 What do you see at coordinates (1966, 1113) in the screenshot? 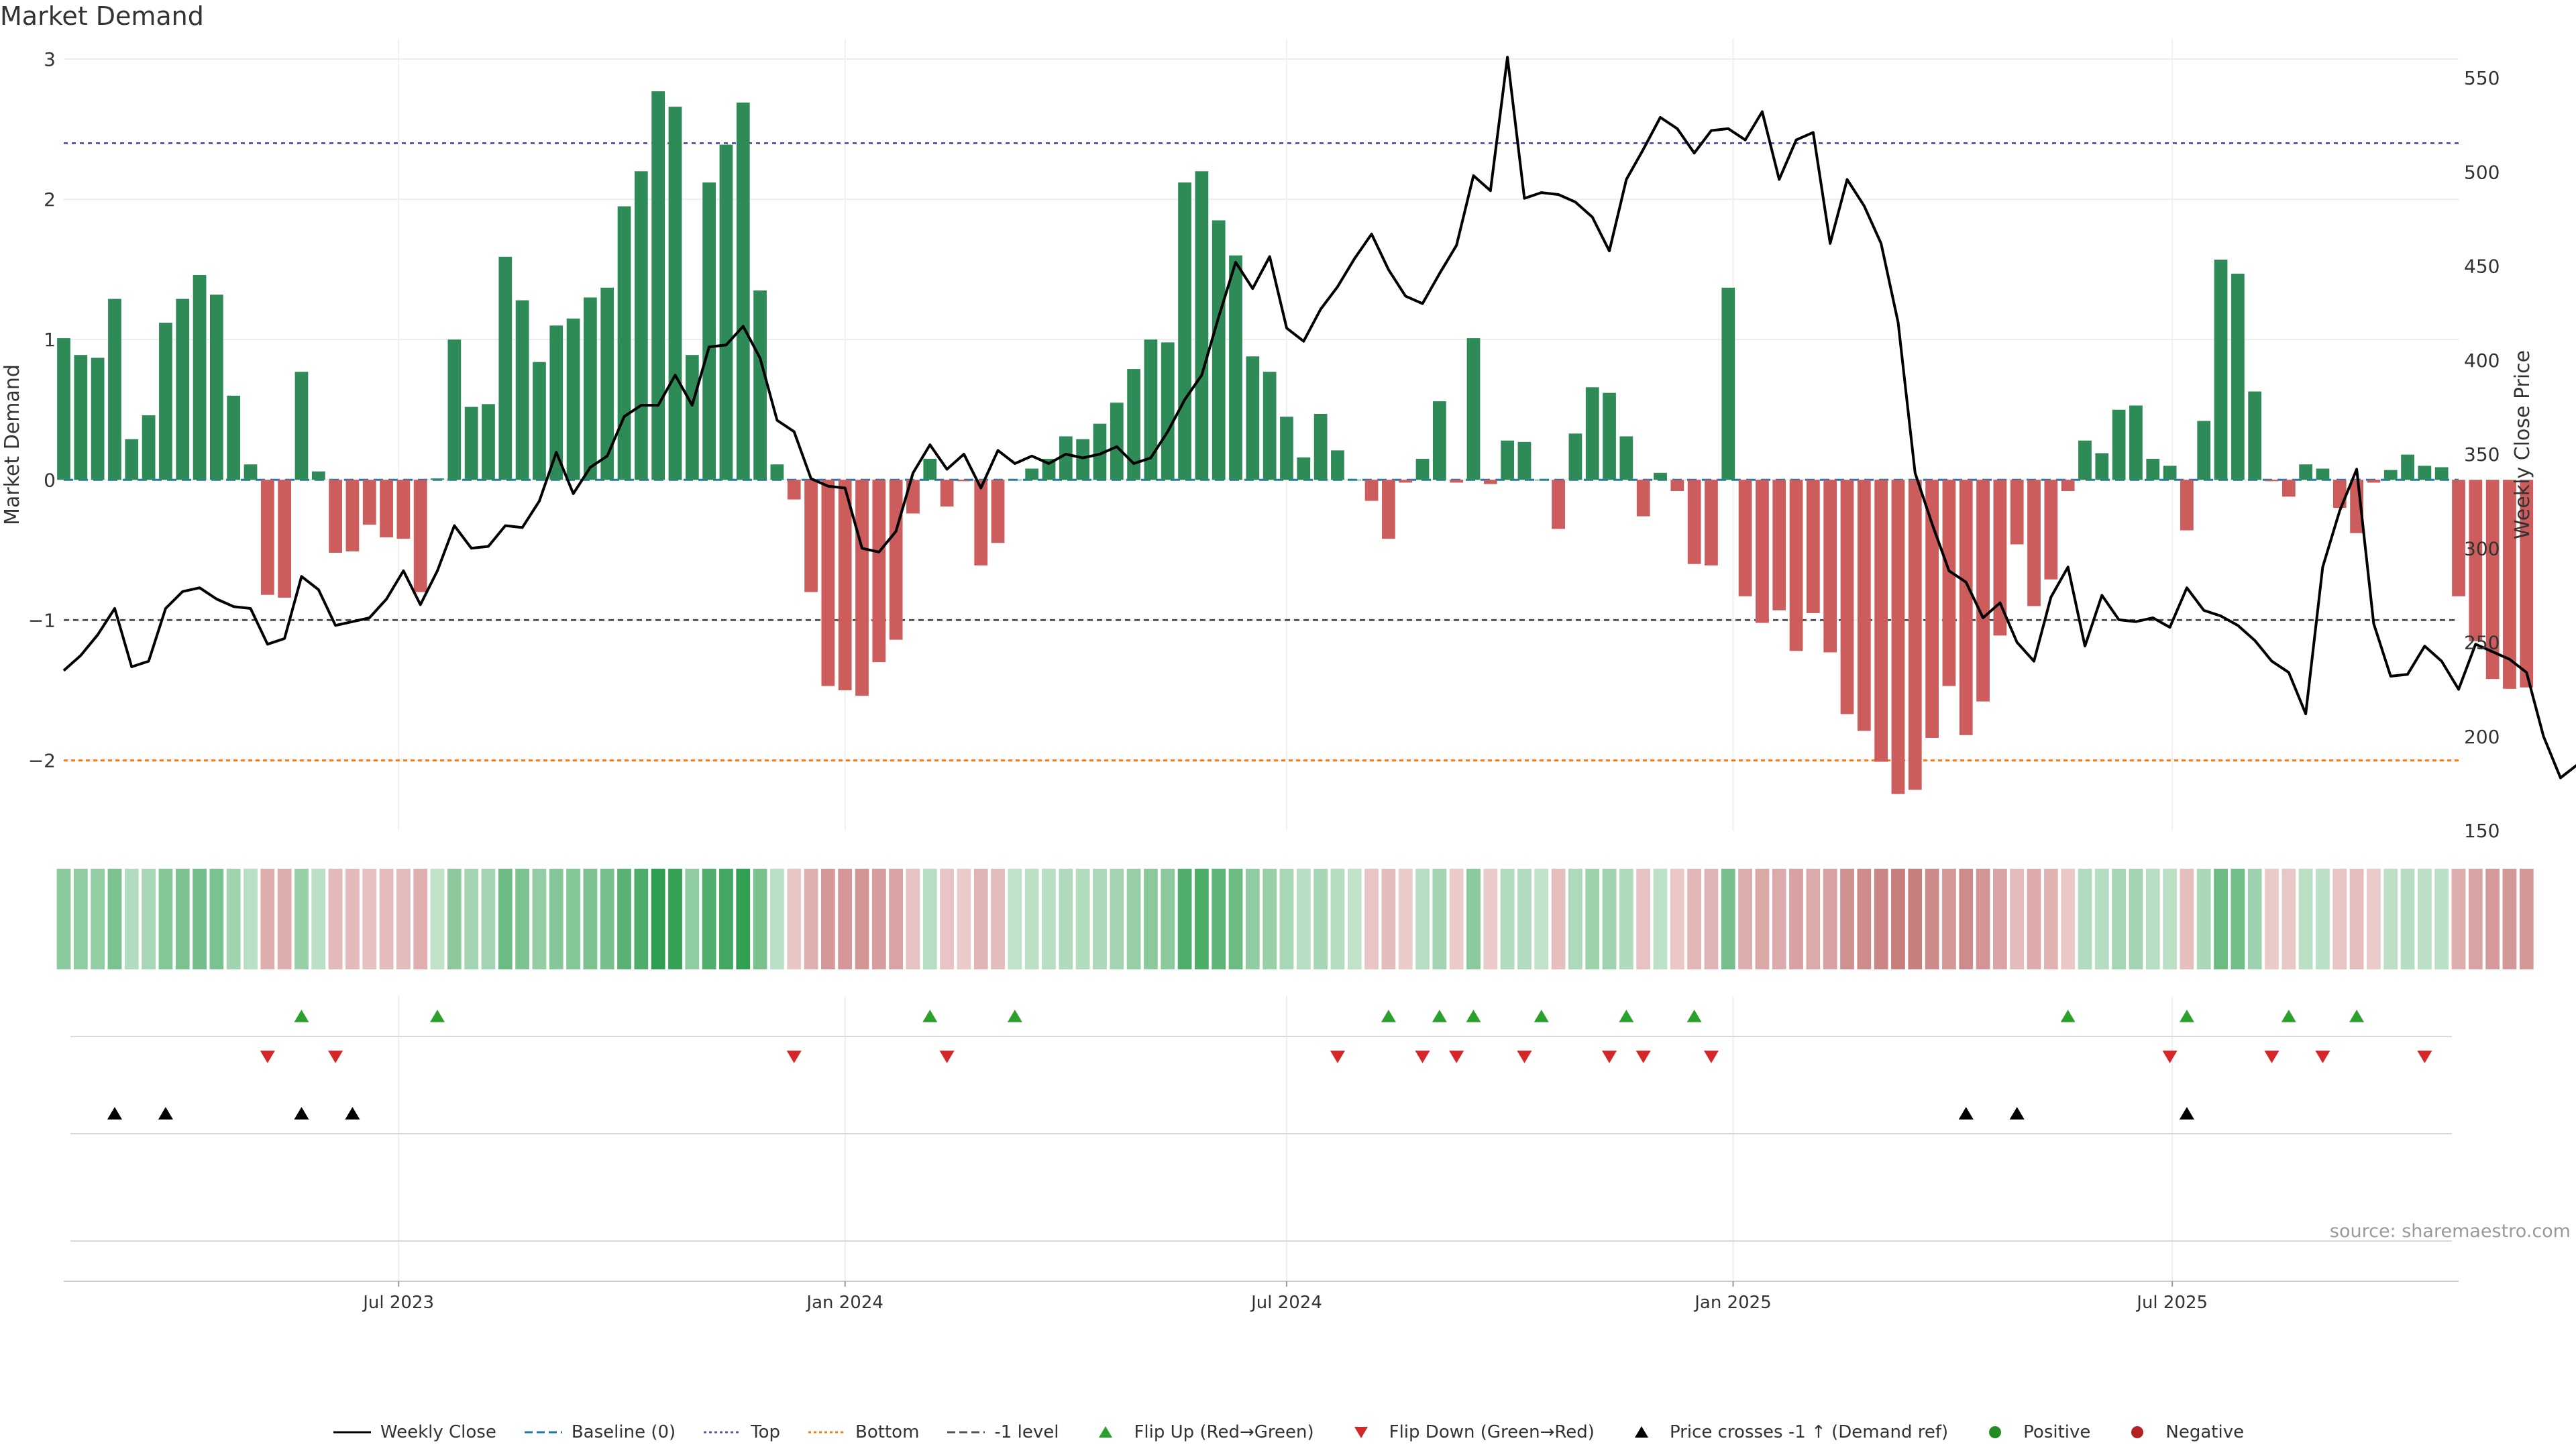
I see `price-cross-marker` at bounding box center [1966, 1113].